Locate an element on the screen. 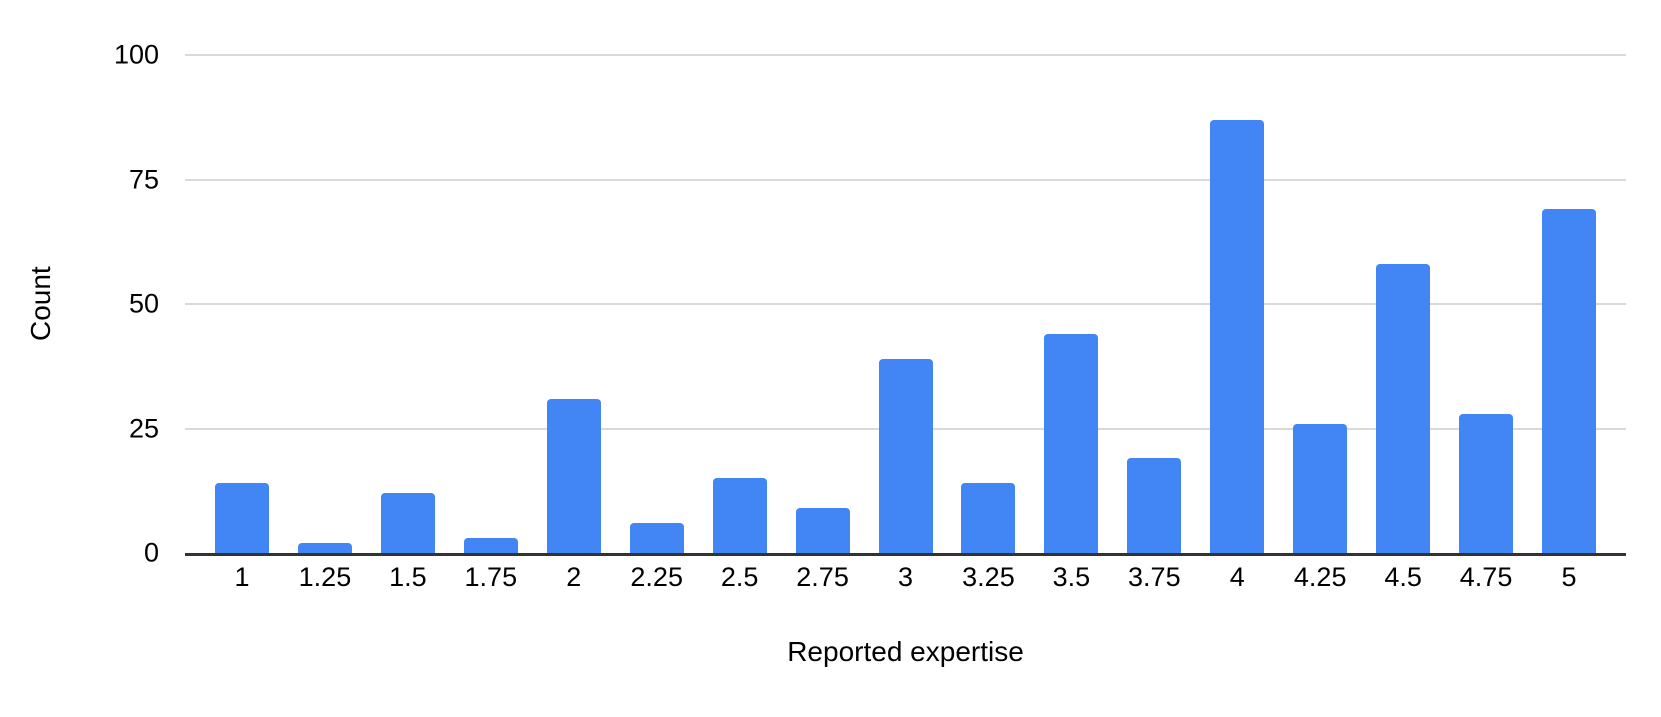 This screenshot has width=1661, height=717. x-tick-label-2.25: 2.25 is located at coordinates (656, 577).